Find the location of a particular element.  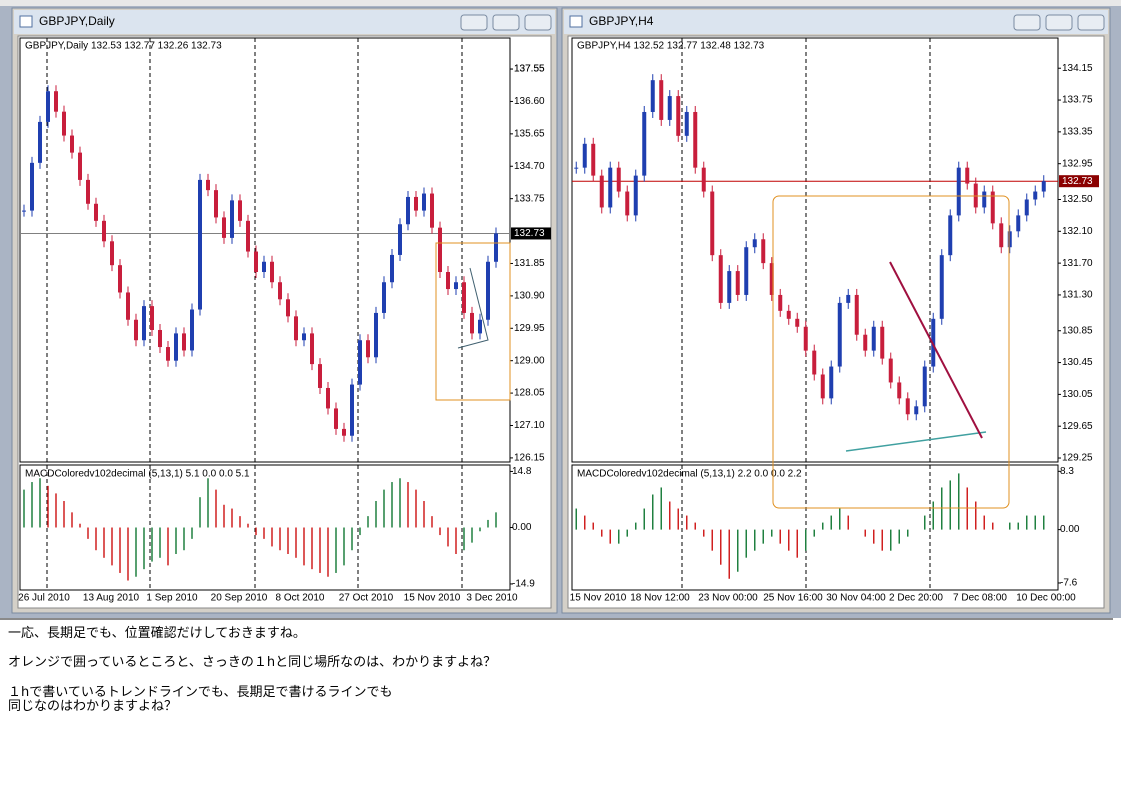

x-tick-label: 13 Aug 2010 is located at coordinates (111, 598).